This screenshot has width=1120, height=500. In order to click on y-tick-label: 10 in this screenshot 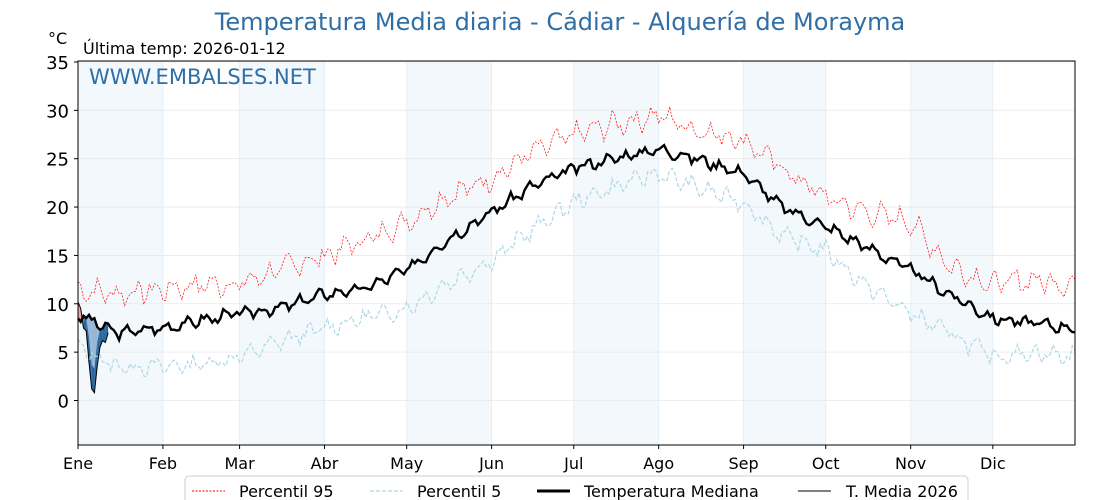, I will do `click(57, 305)`.